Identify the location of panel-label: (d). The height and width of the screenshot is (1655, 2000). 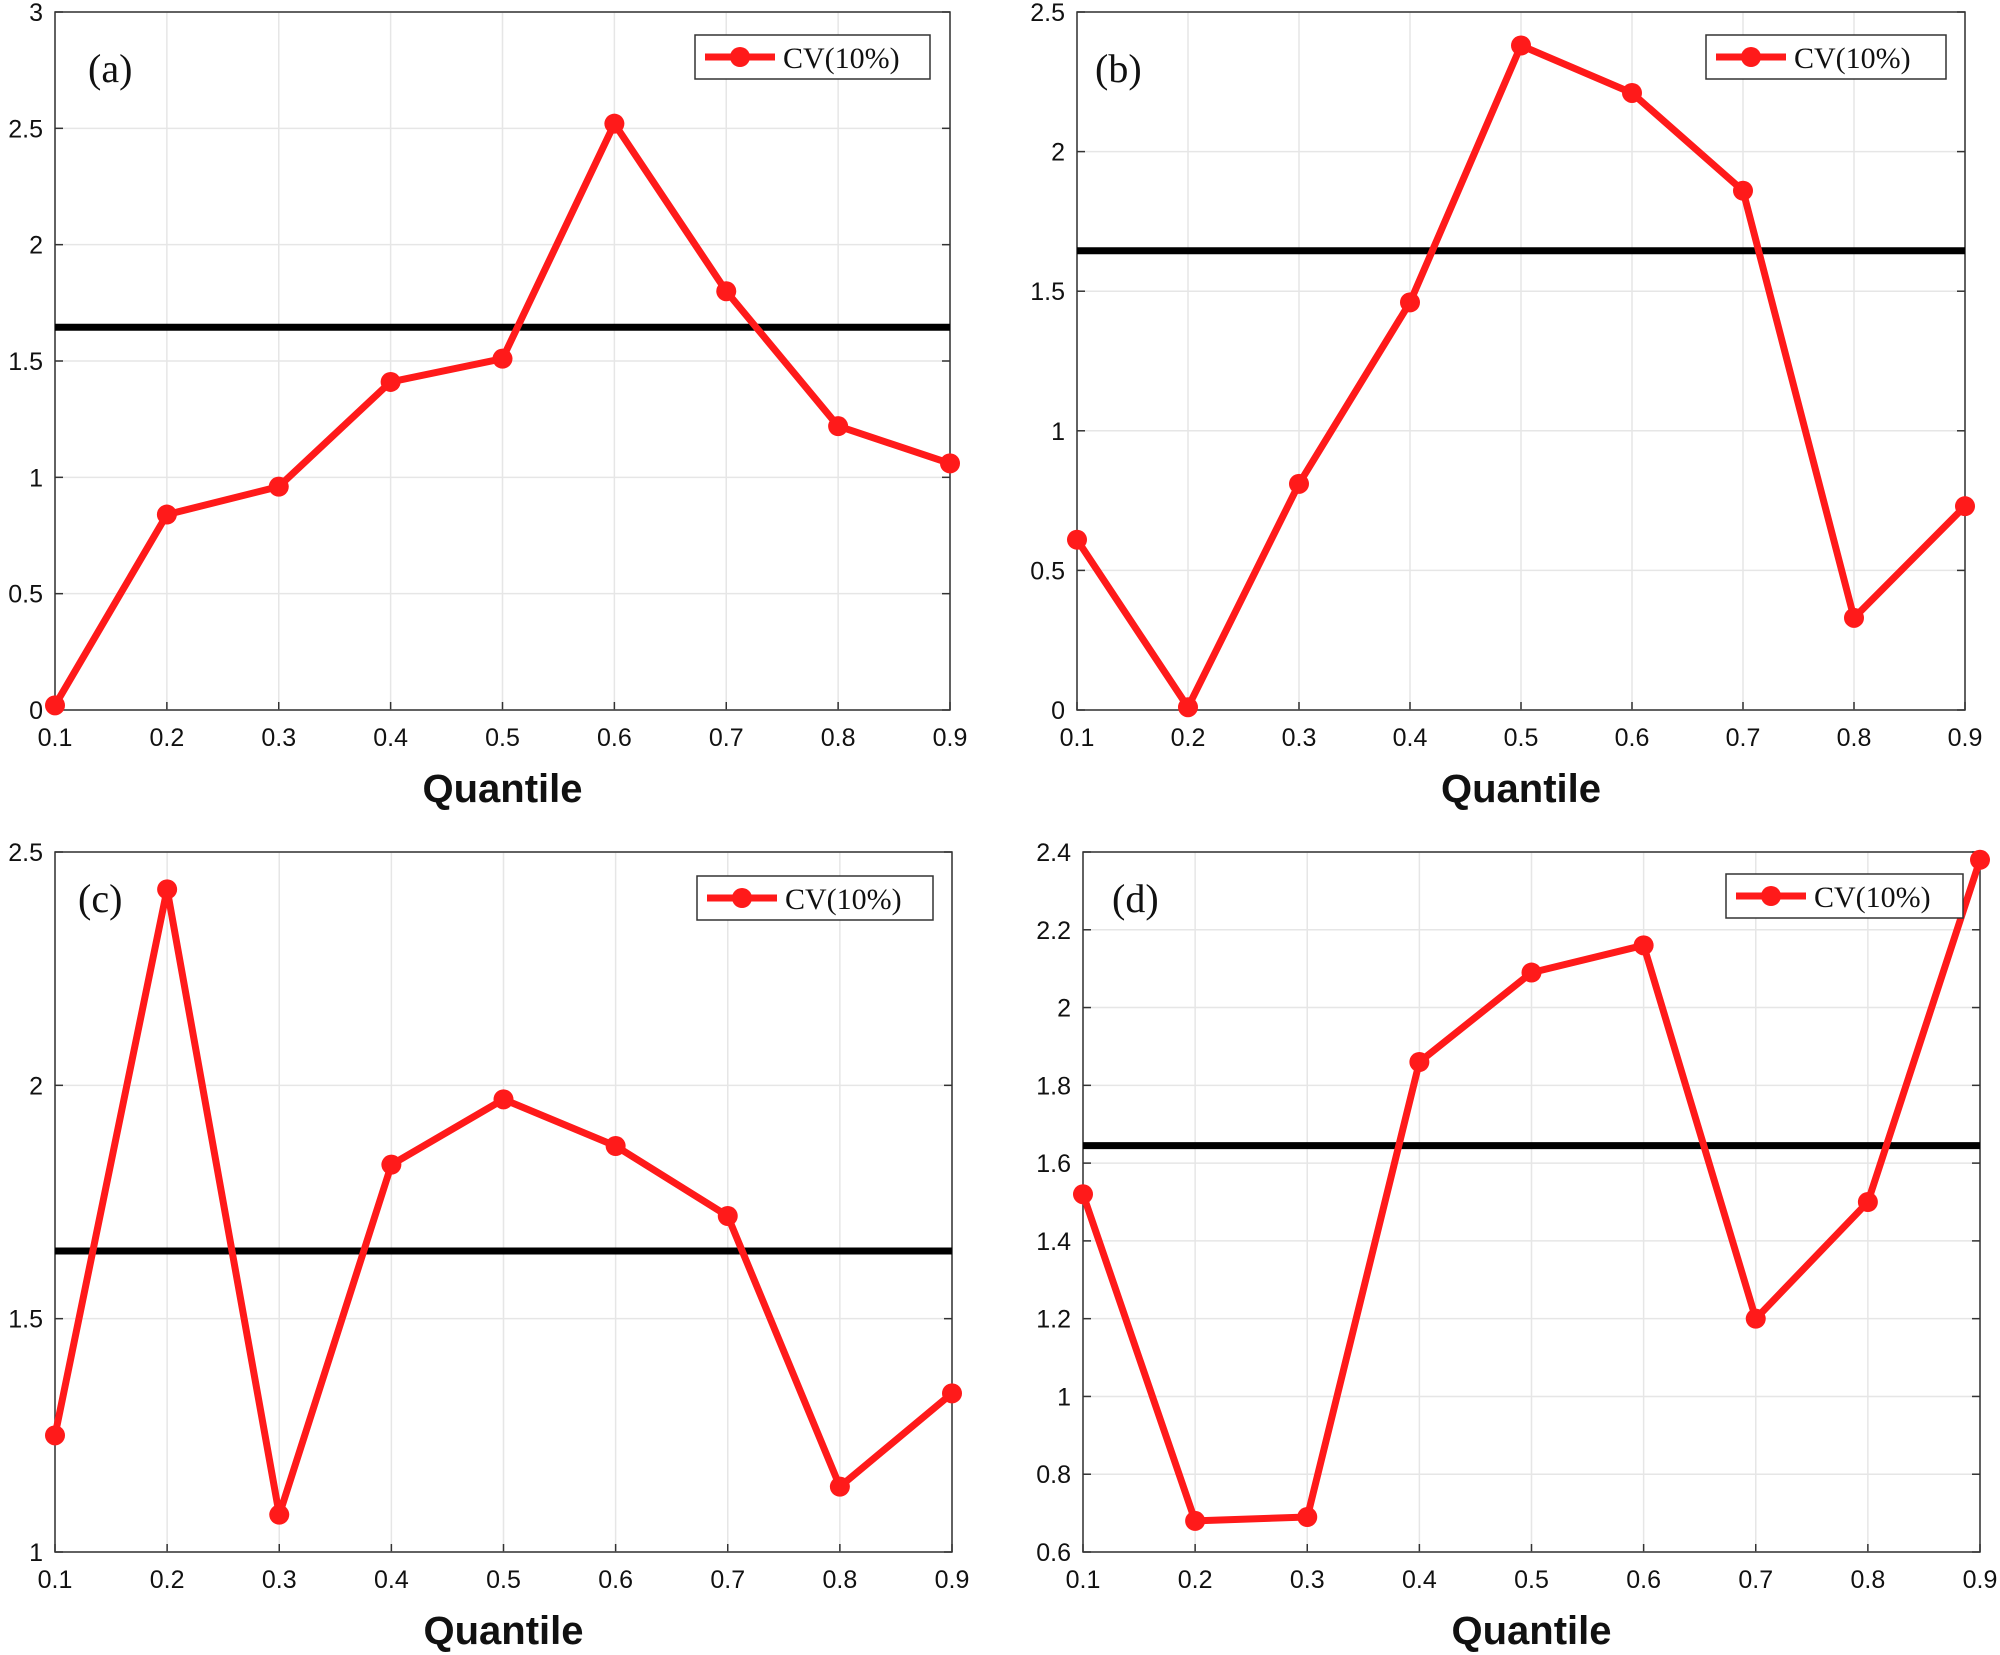
(1135, 898).